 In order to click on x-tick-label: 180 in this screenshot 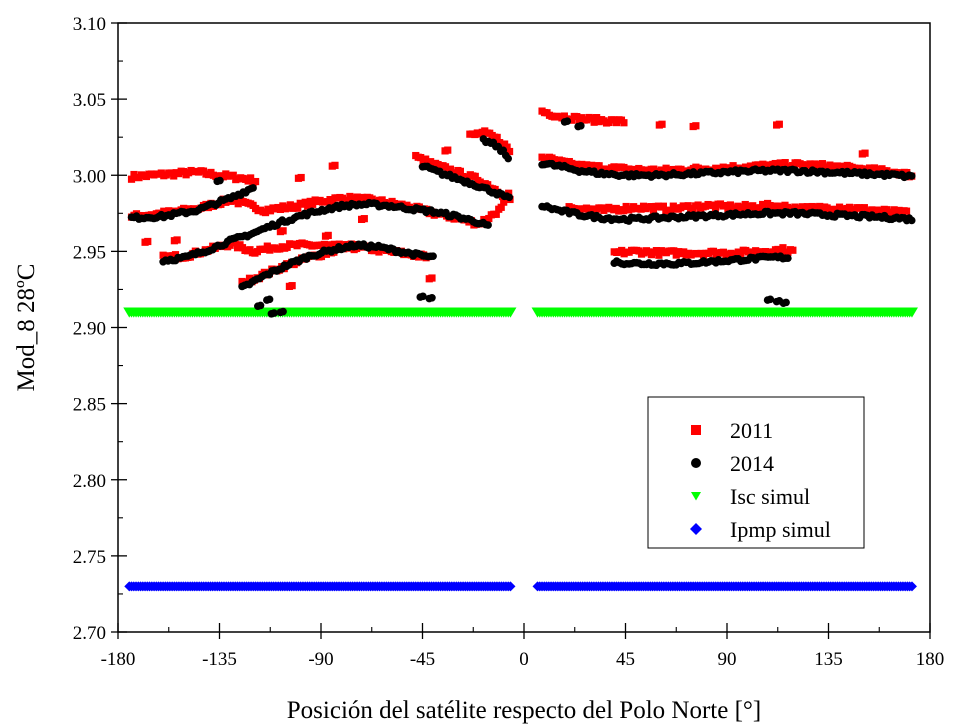, I will do `click(930, 659)`.